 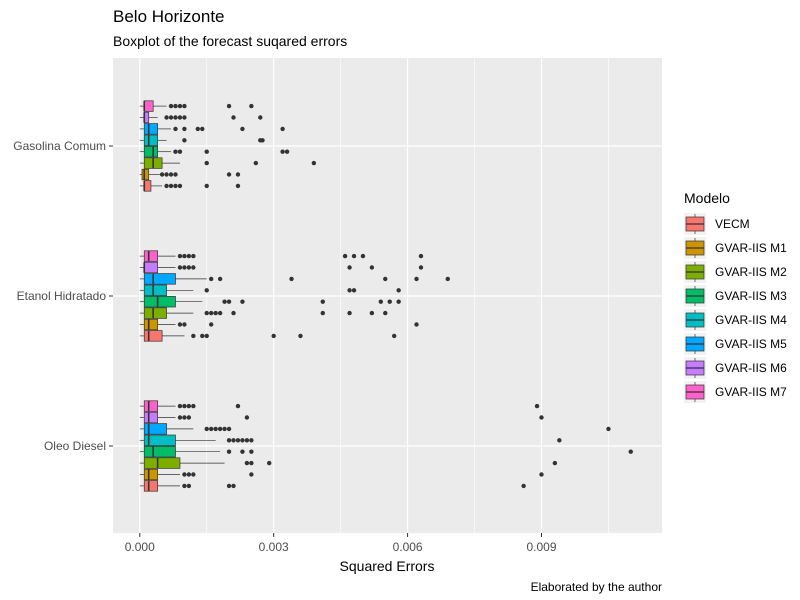 I want to click on legend-entry: GVAR-IIS M2, so click(x=735, y=272).